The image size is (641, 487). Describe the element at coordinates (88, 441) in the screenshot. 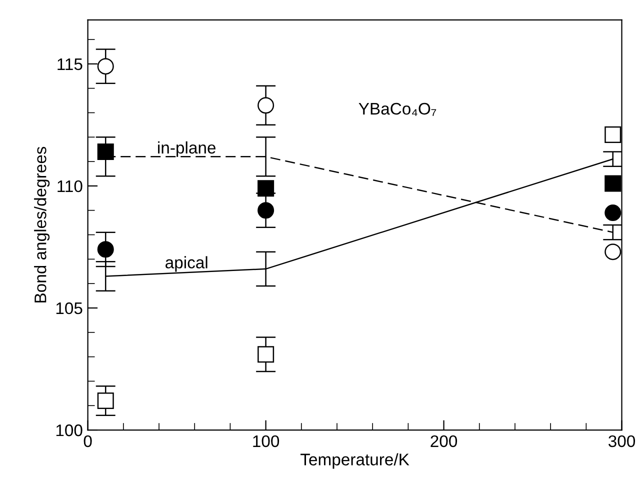

I see `x-tick-label: 0` at that location.